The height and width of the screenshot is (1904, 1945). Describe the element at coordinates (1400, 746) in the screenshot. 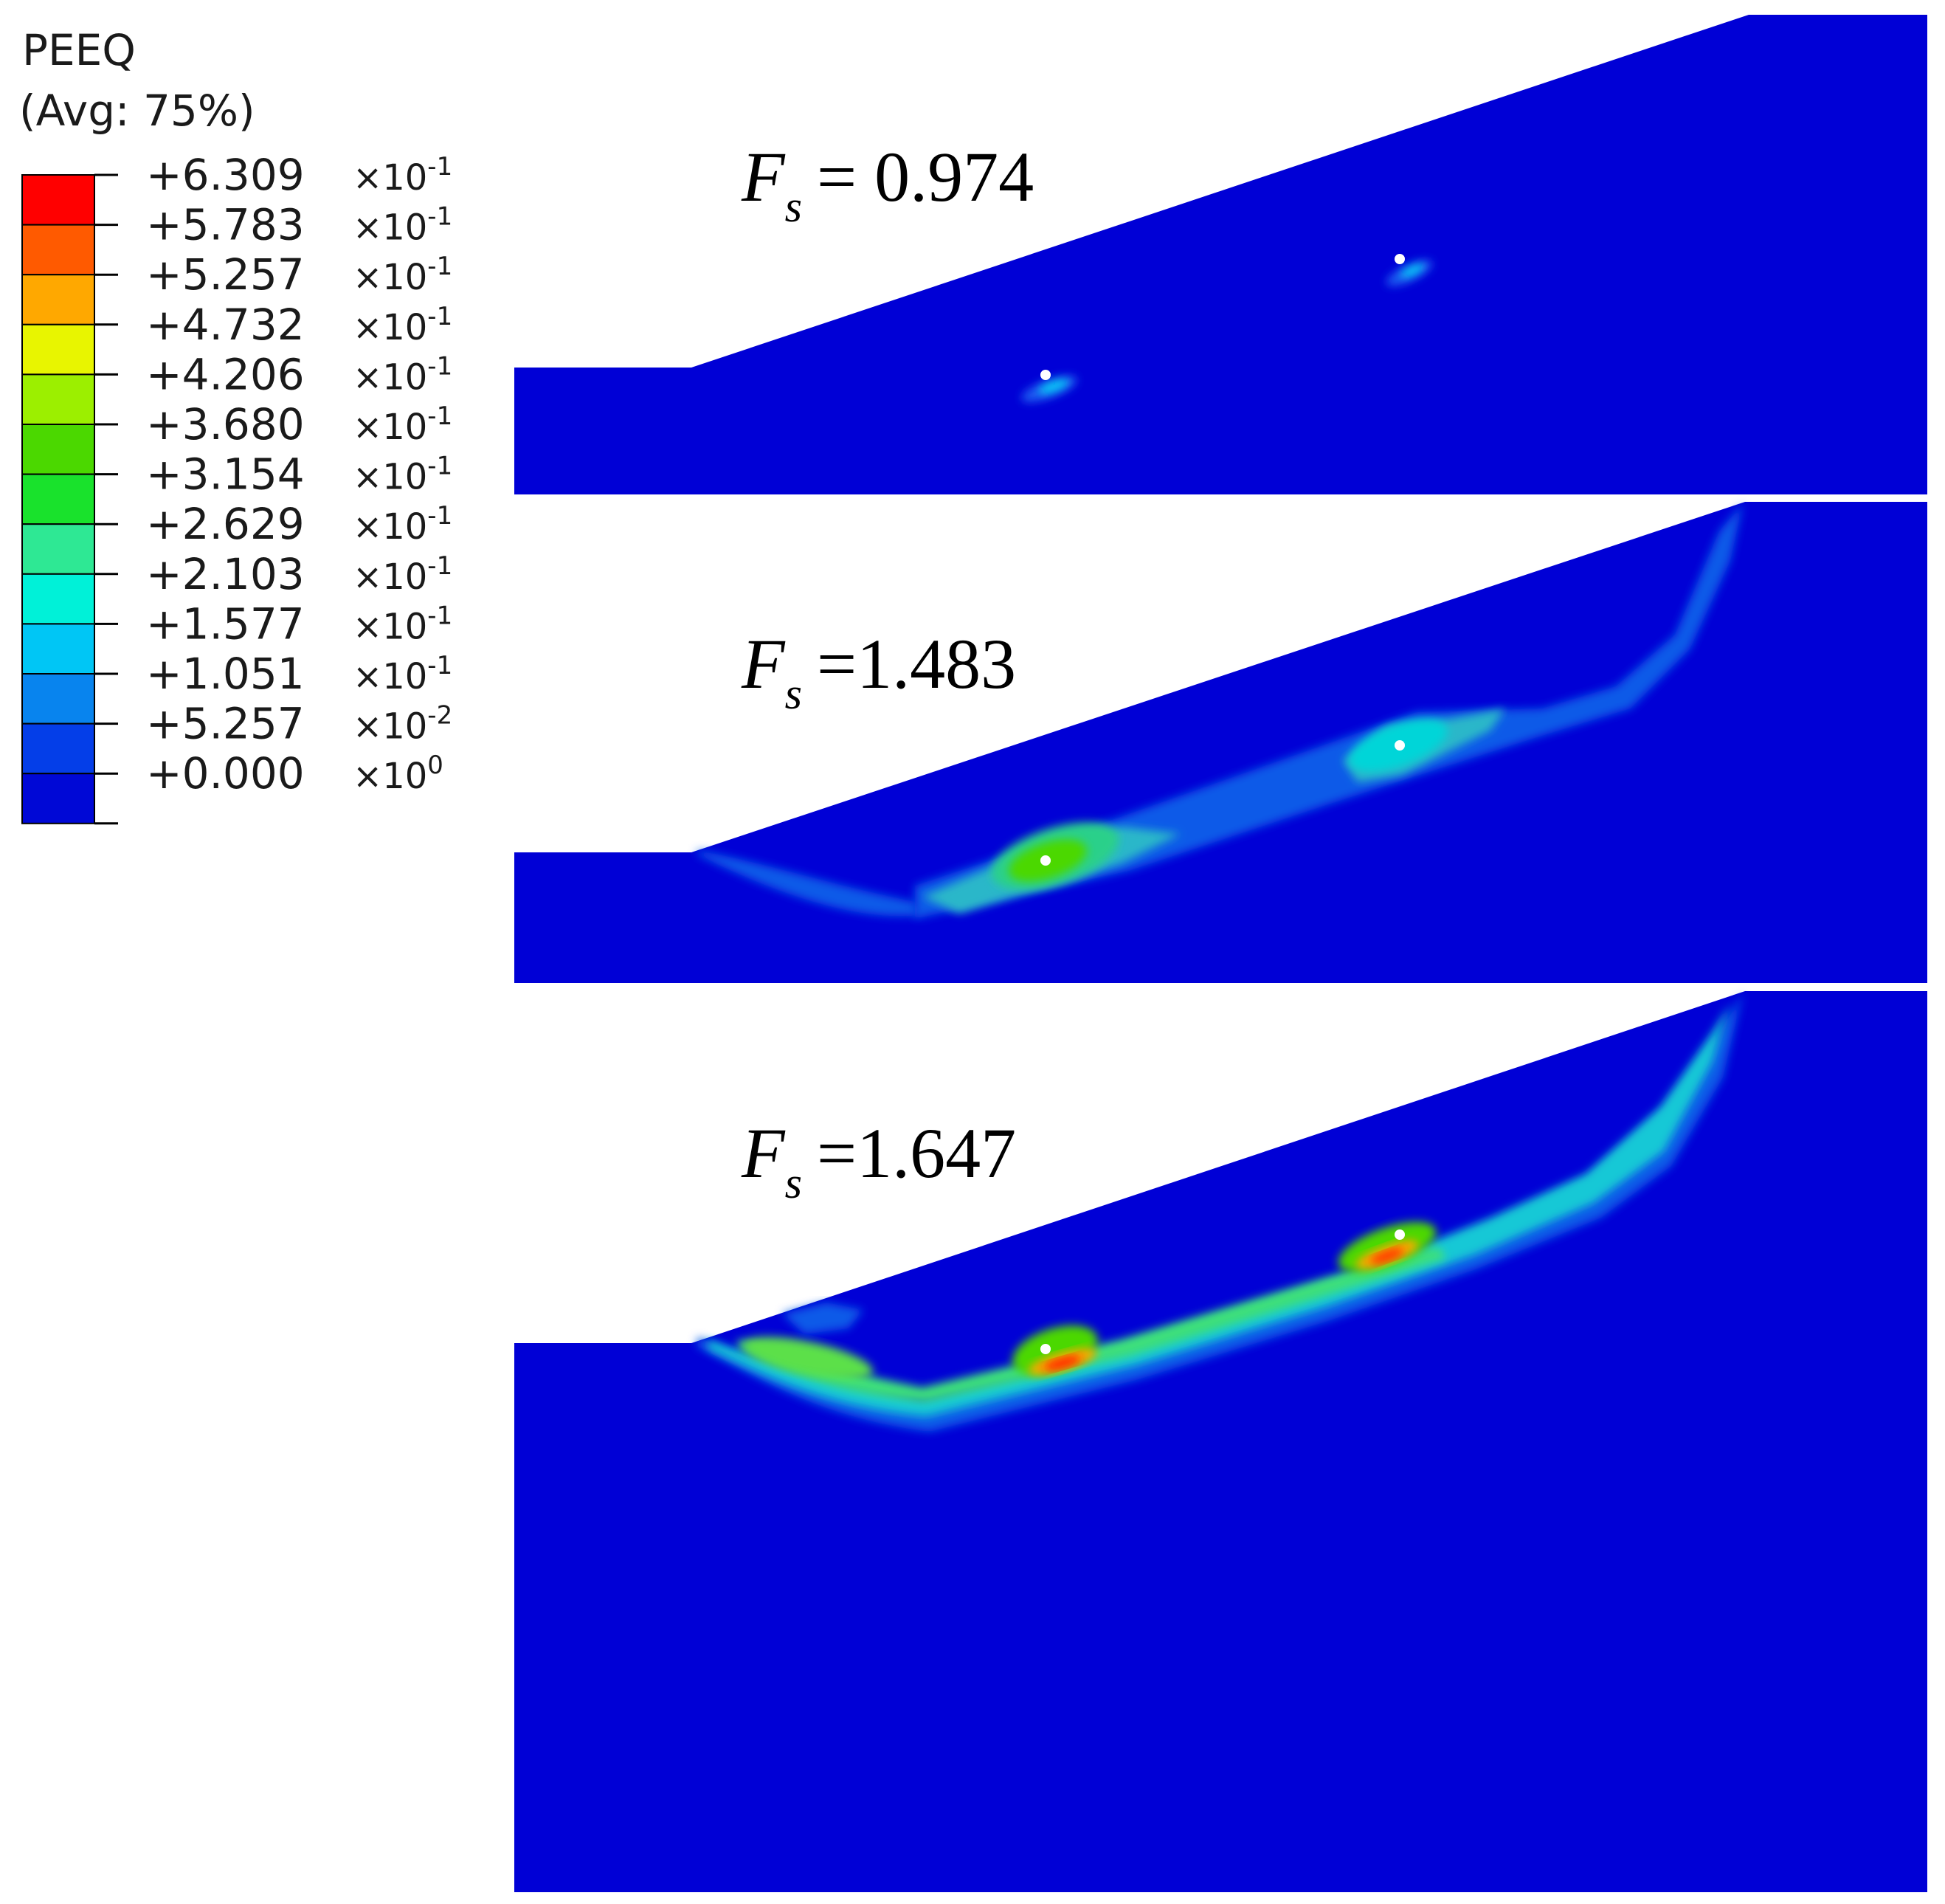

I see `monitor-point-2b` at that location.